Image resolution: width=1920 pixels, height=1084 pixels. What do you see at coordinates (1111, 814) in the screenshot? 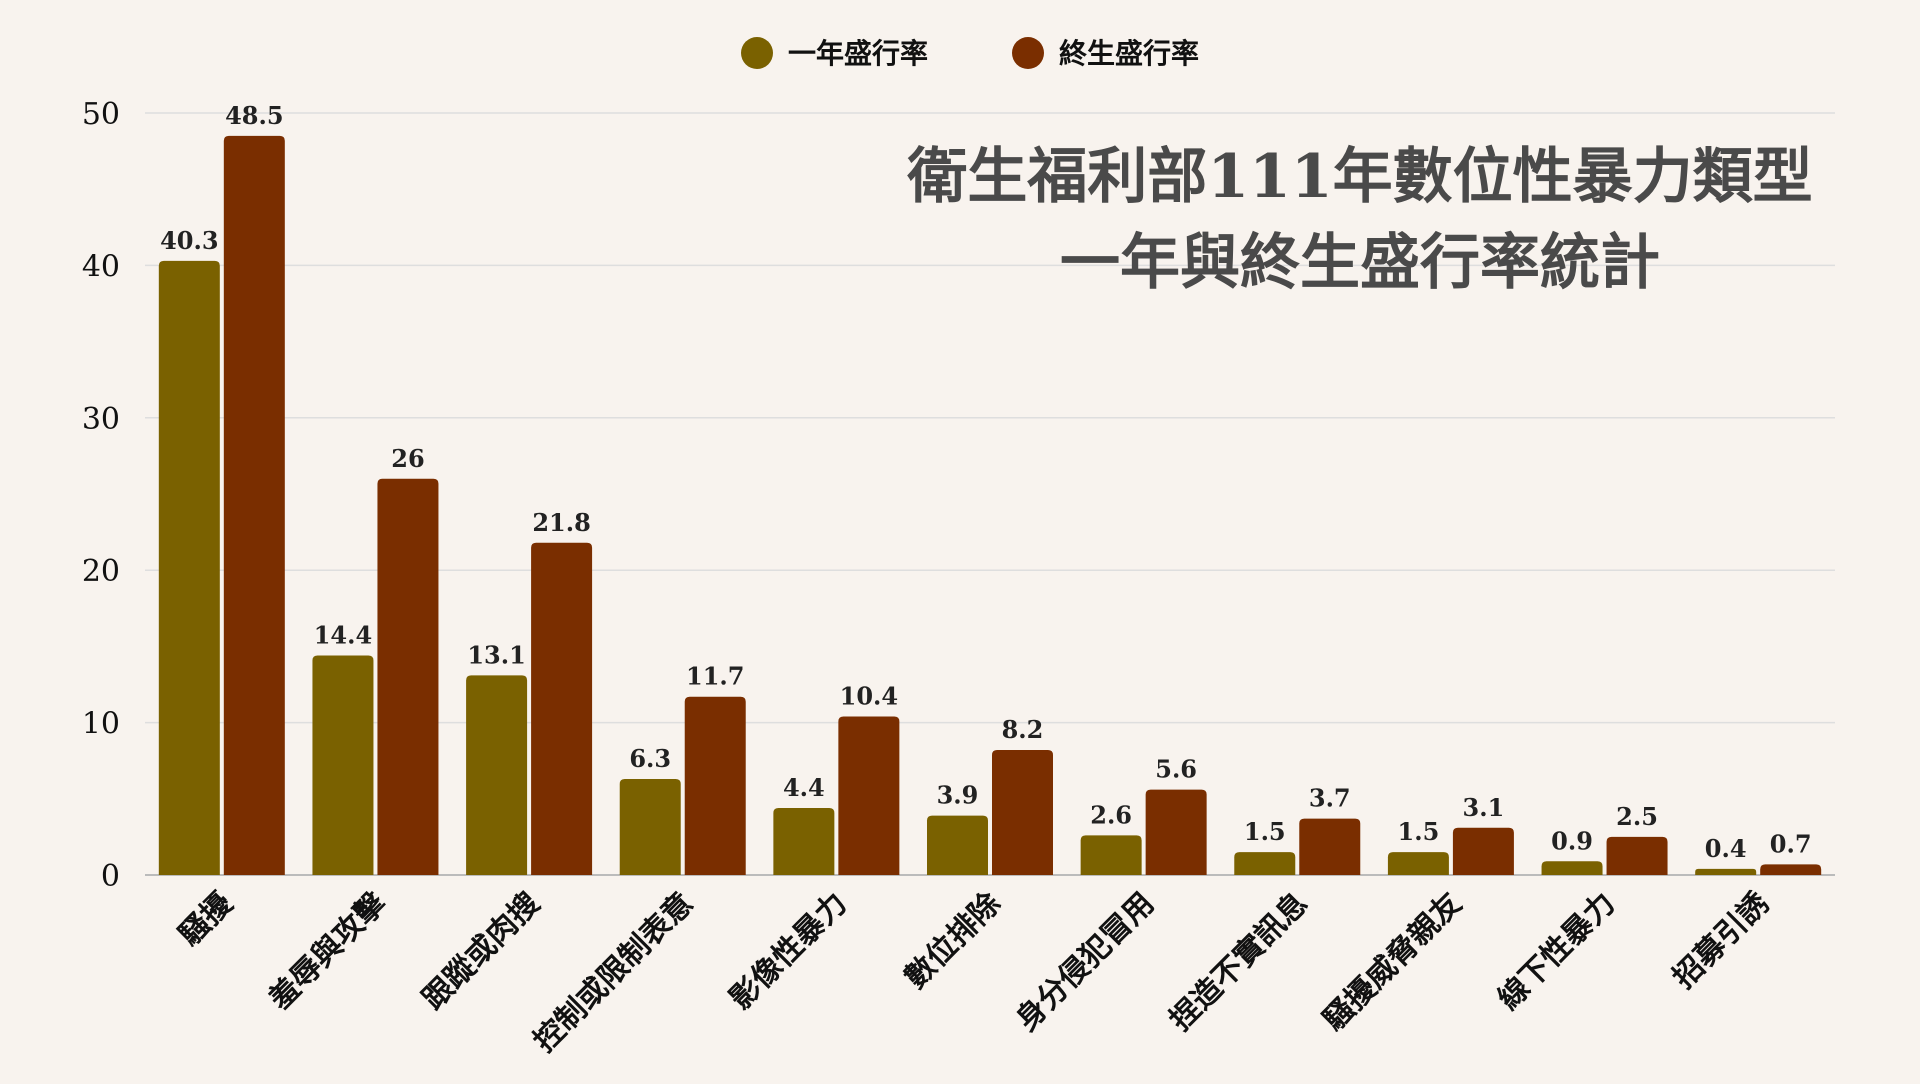
I see `data-label: 2.6` at bounding box center [1111, 814].